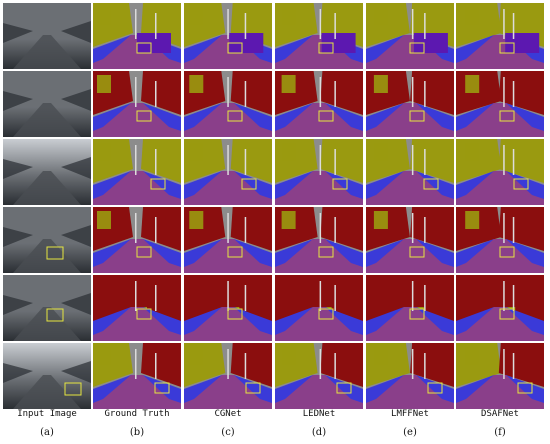 The height and width of the screenshot is (444, 550). Describe the element at coordinates (228, 104) in the screenshot. I see `segmentation-map-r2-c3` at that location.